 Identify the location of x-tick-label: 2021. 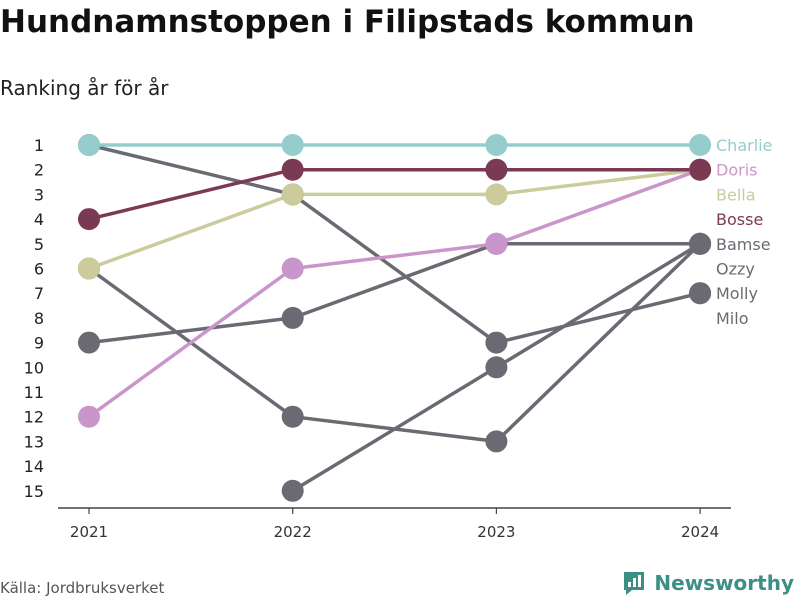
(89, 532).